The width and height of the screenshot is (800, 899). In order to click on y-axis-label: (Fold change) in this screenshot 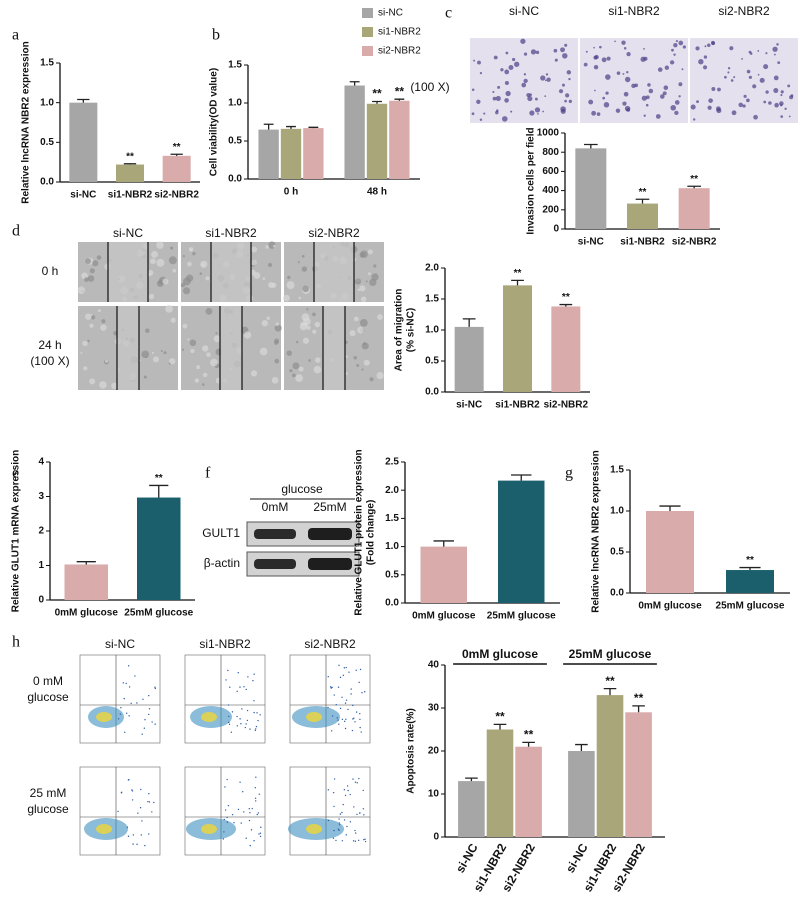, I will do `click(371, 533)`.